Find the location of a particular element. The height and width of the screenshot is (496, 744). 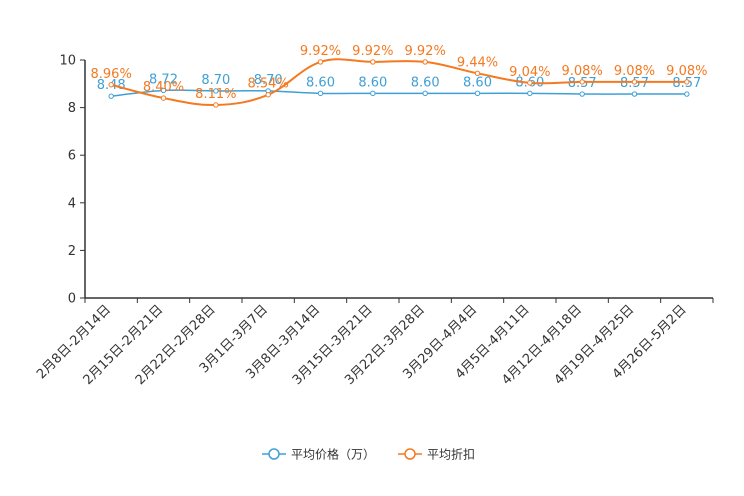

y-tick-label: 0 is located at coordinates (72, 299).